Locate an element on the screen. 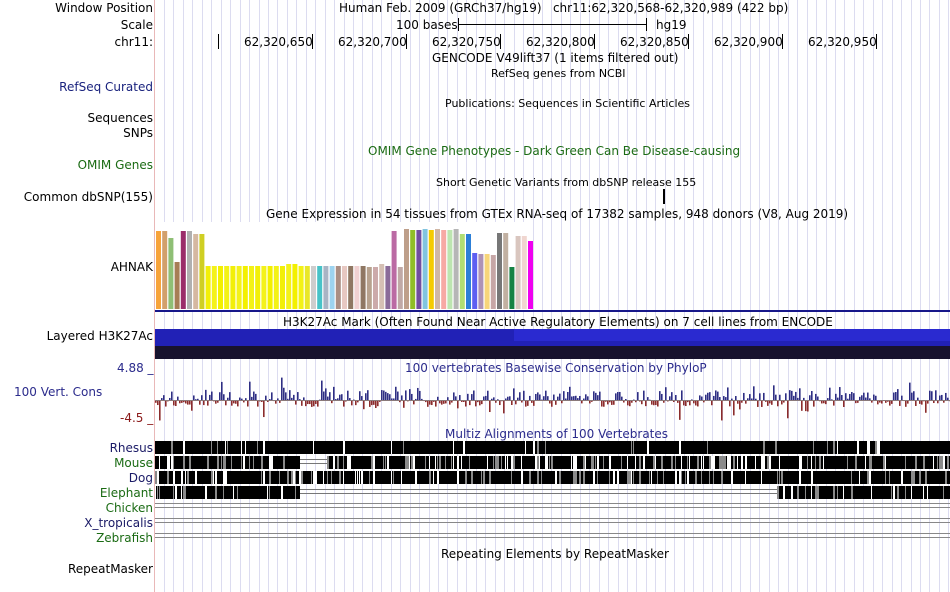 The width and height of the screenshot is (950, 592). gtex-gene-label: AHNAK is located at coordinates (131, 267).